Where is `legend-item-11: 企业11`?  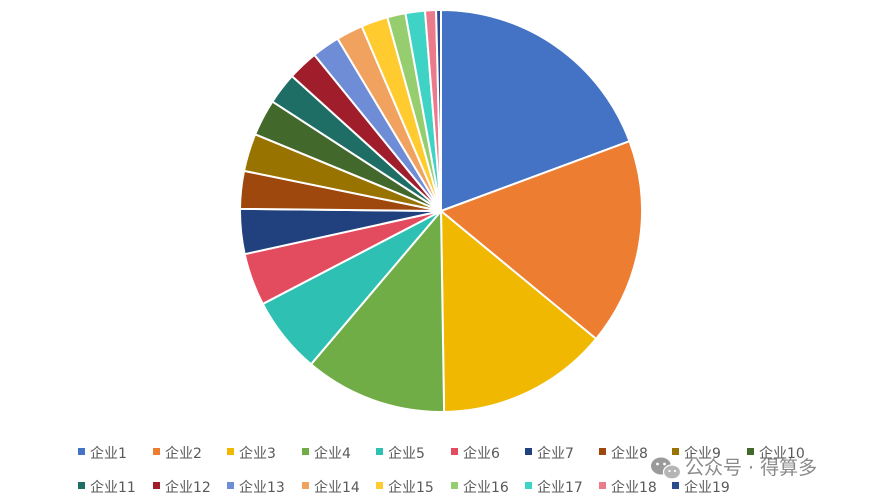 legend-item-11: 企业11 is located at coordinates (107, 487).